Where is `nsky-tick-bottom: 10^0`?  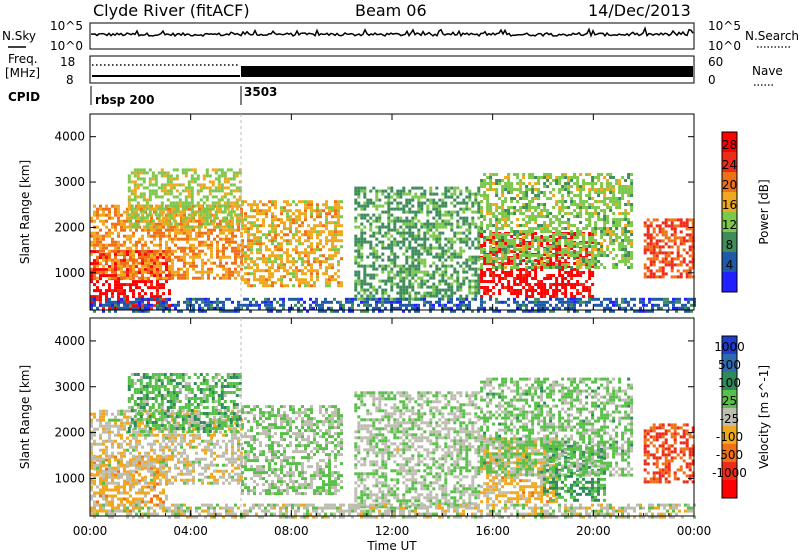 nsky-tick-bottom: 10^0 is located at coordinates (66, 46).